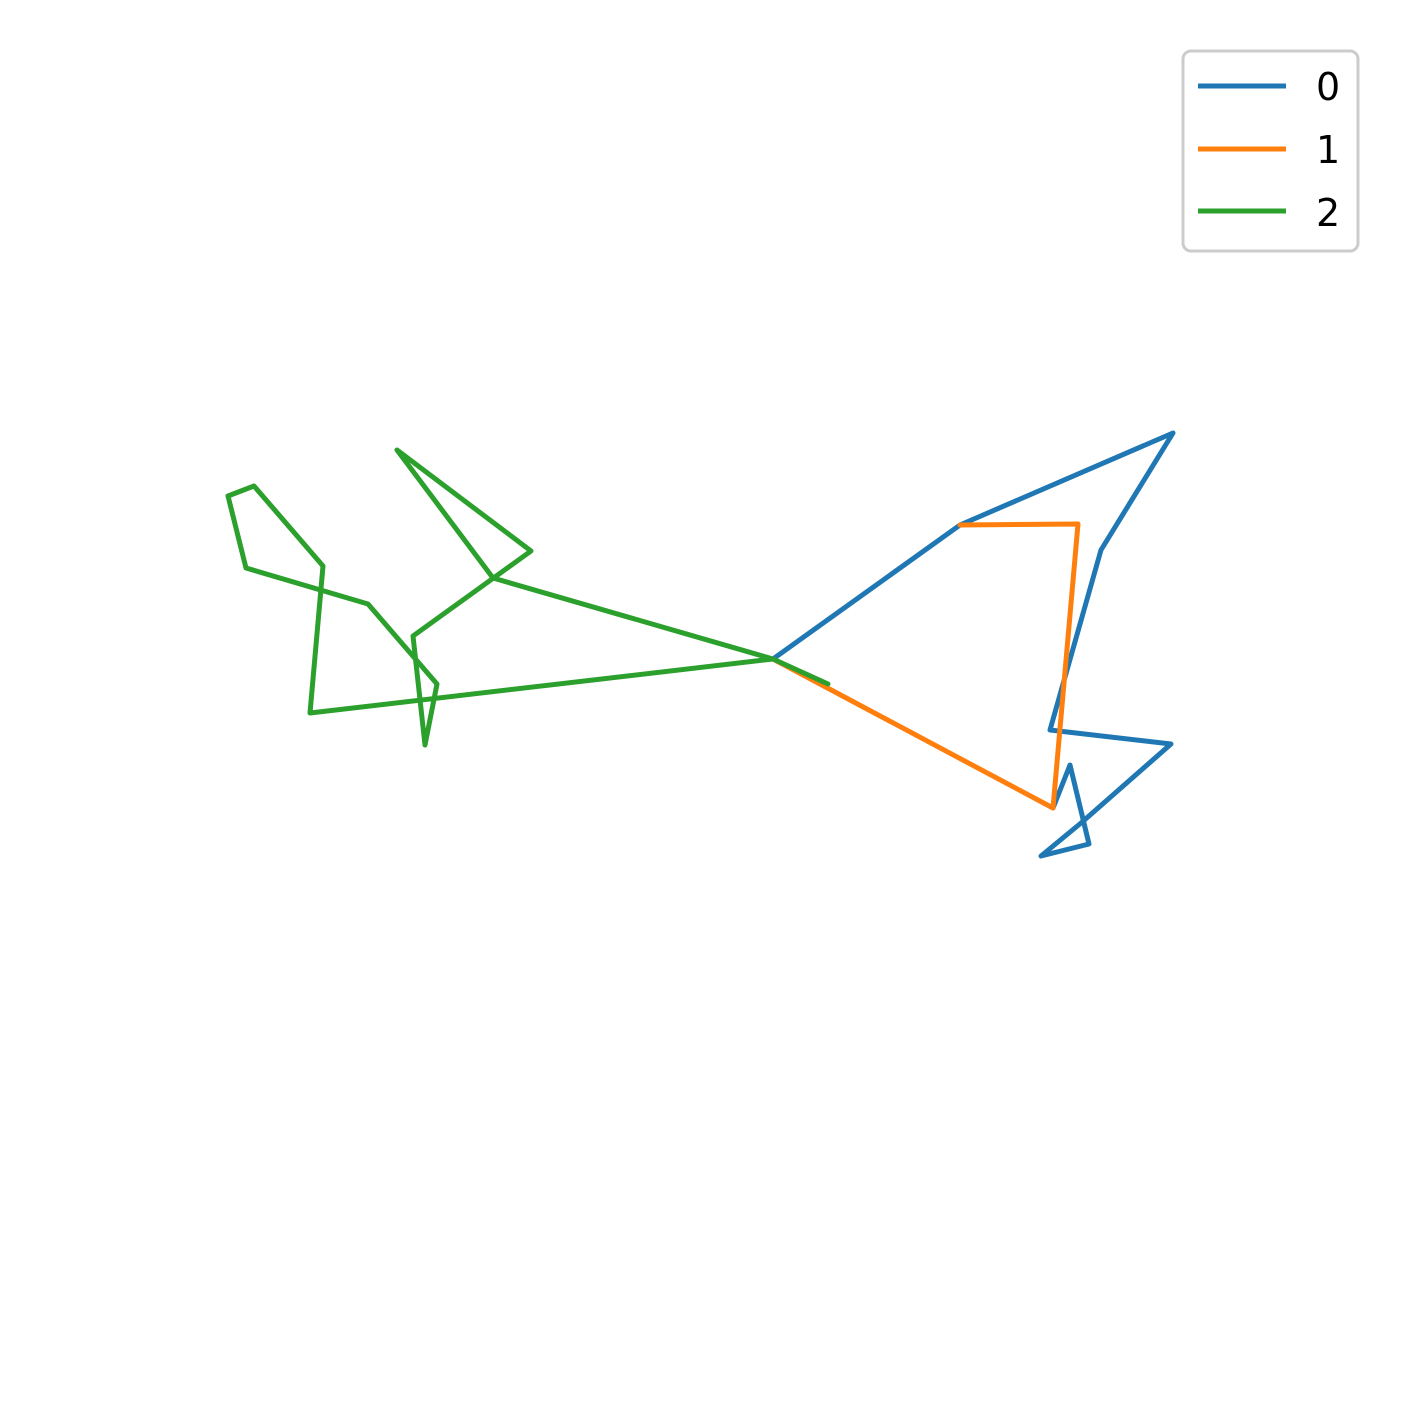 The height and width of the screenshot is (1410, 1409). What do you see at coordinates (1269, 213) in the screenshot?
I see `legend-item-2: 2` at bounding box center [1269, 213].